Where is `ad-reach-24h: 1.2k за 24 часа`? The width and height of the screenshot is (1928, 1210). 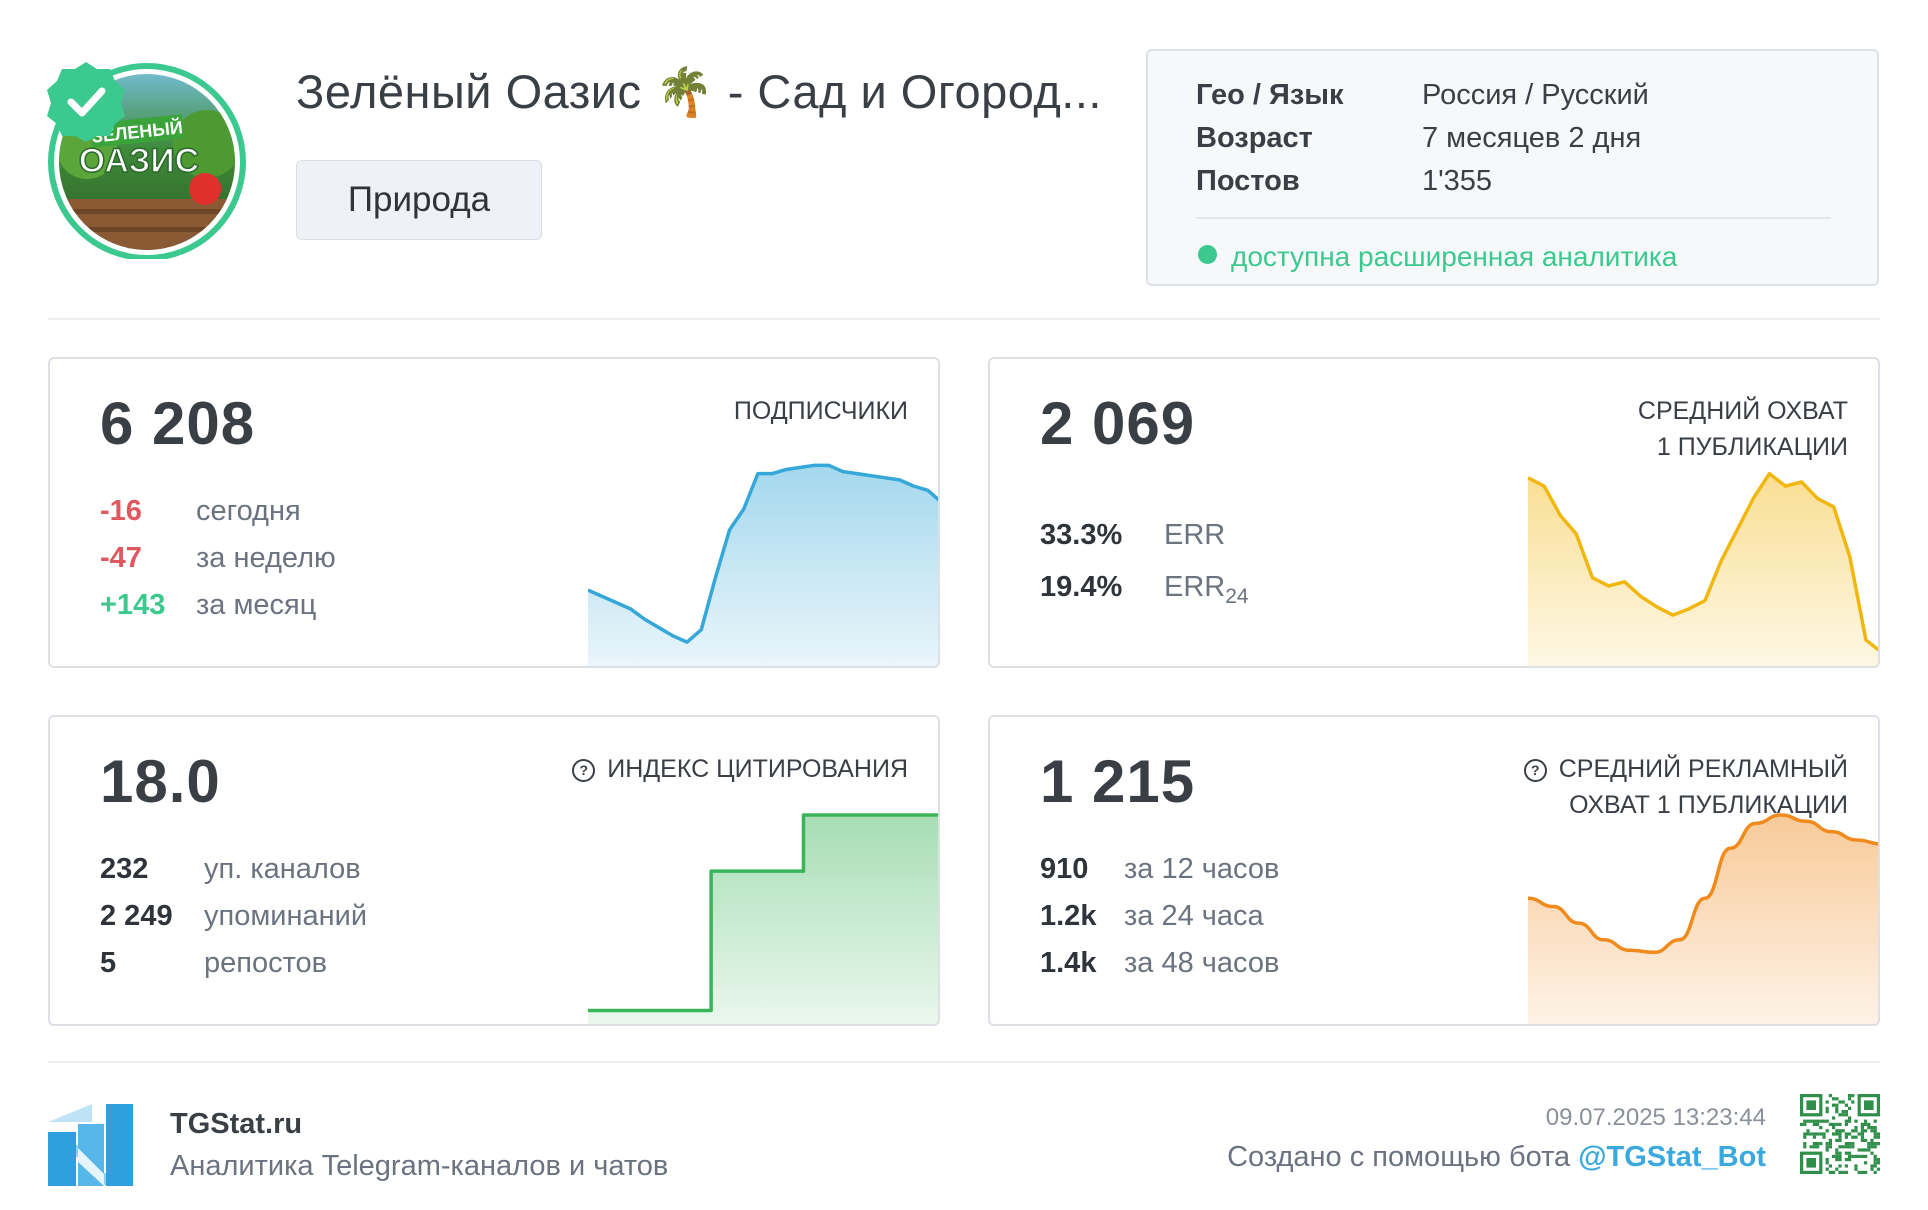 ad-reach-24h: 1.2k за 24 часа is located at coordinates (1152, 916).